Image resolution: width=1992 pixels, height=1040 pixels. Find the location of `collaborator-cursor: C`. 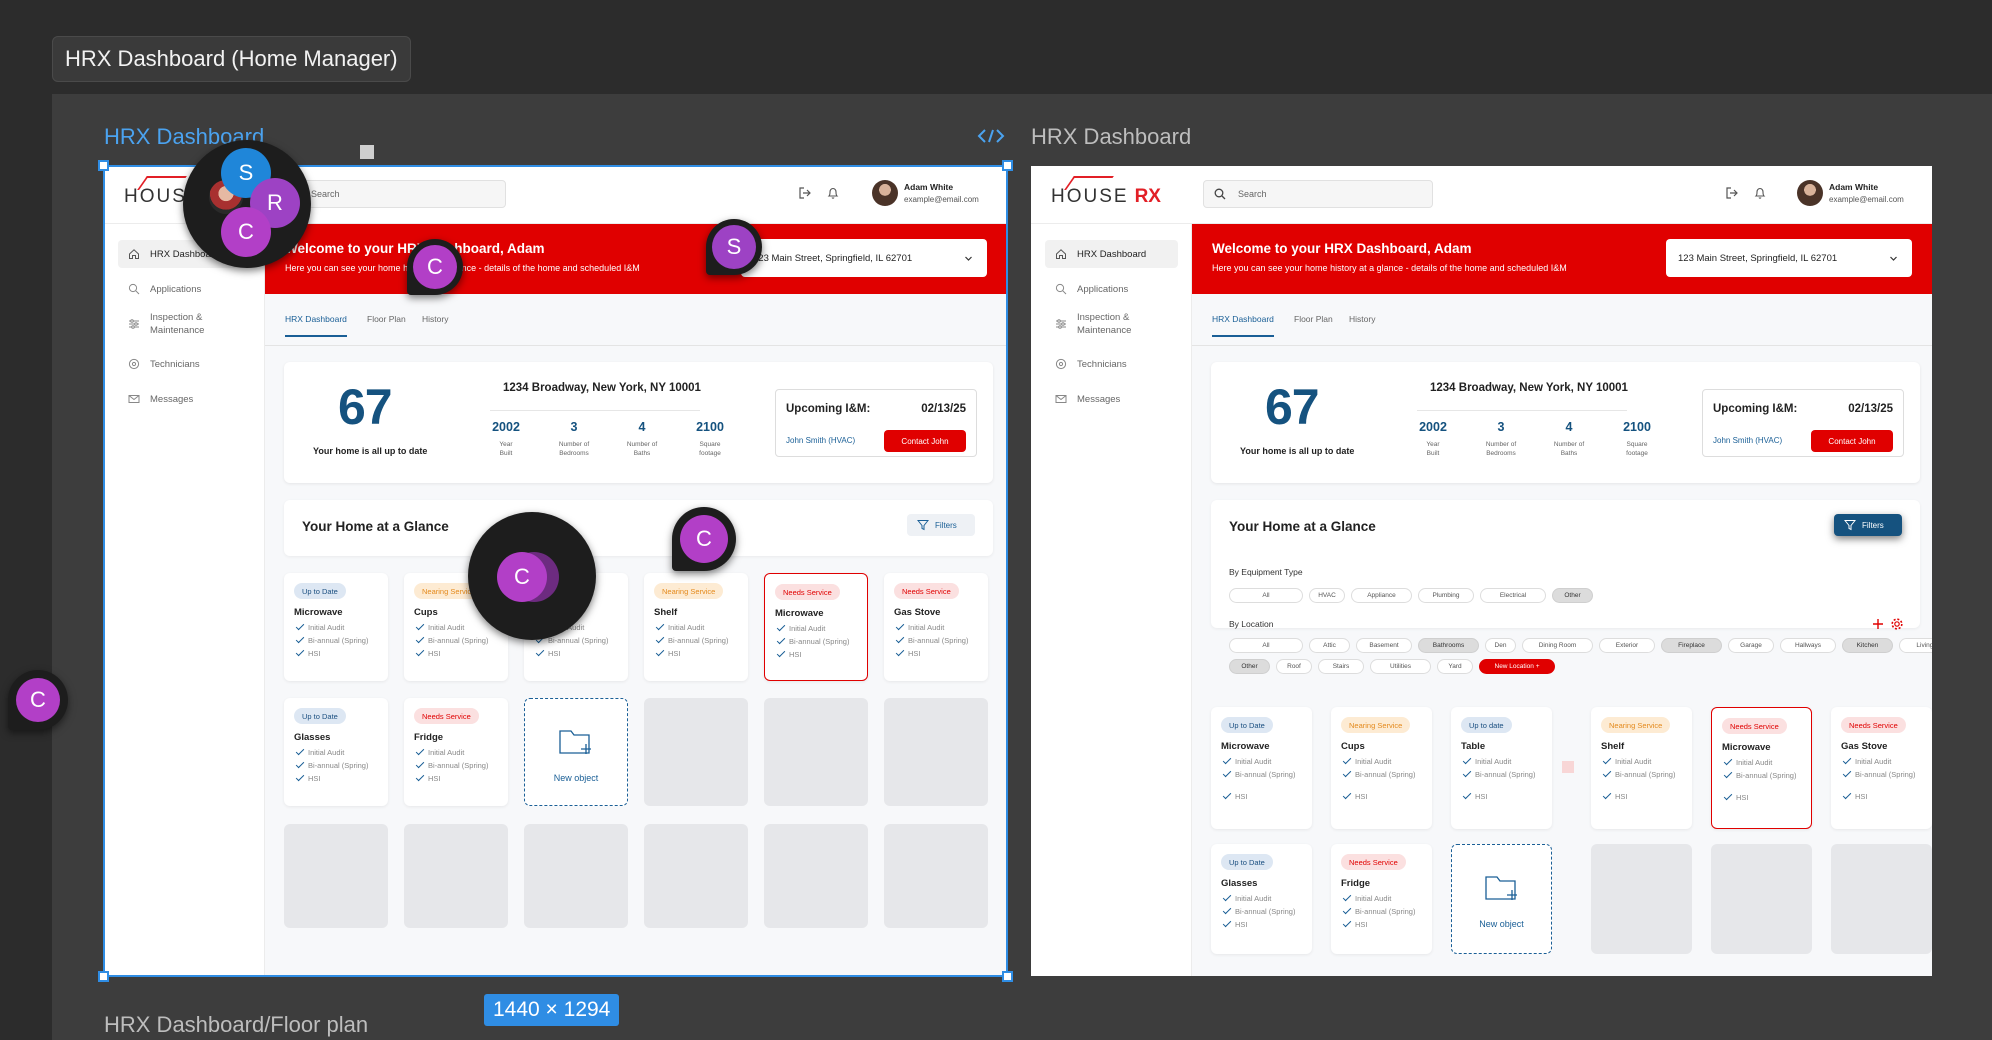

collaborator-cursor: C is located at coordinates (522, 577).